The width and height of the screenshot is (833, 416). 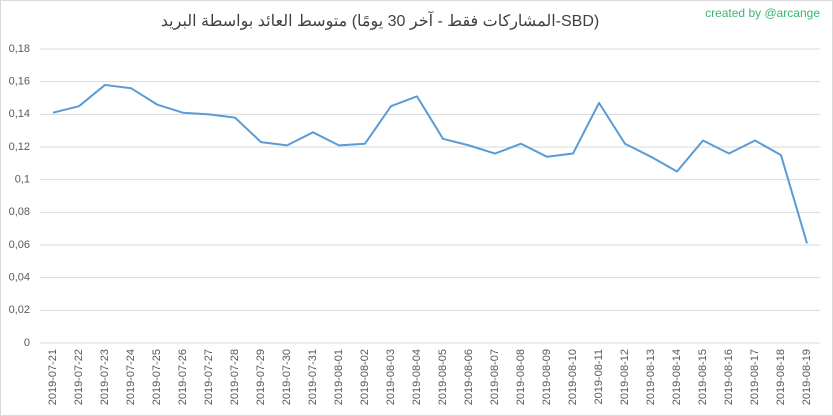 What do you see at coordinates (27, 343) in the screenshot?
I see `y-tick-label: 0` at bounding box center [27, 343].